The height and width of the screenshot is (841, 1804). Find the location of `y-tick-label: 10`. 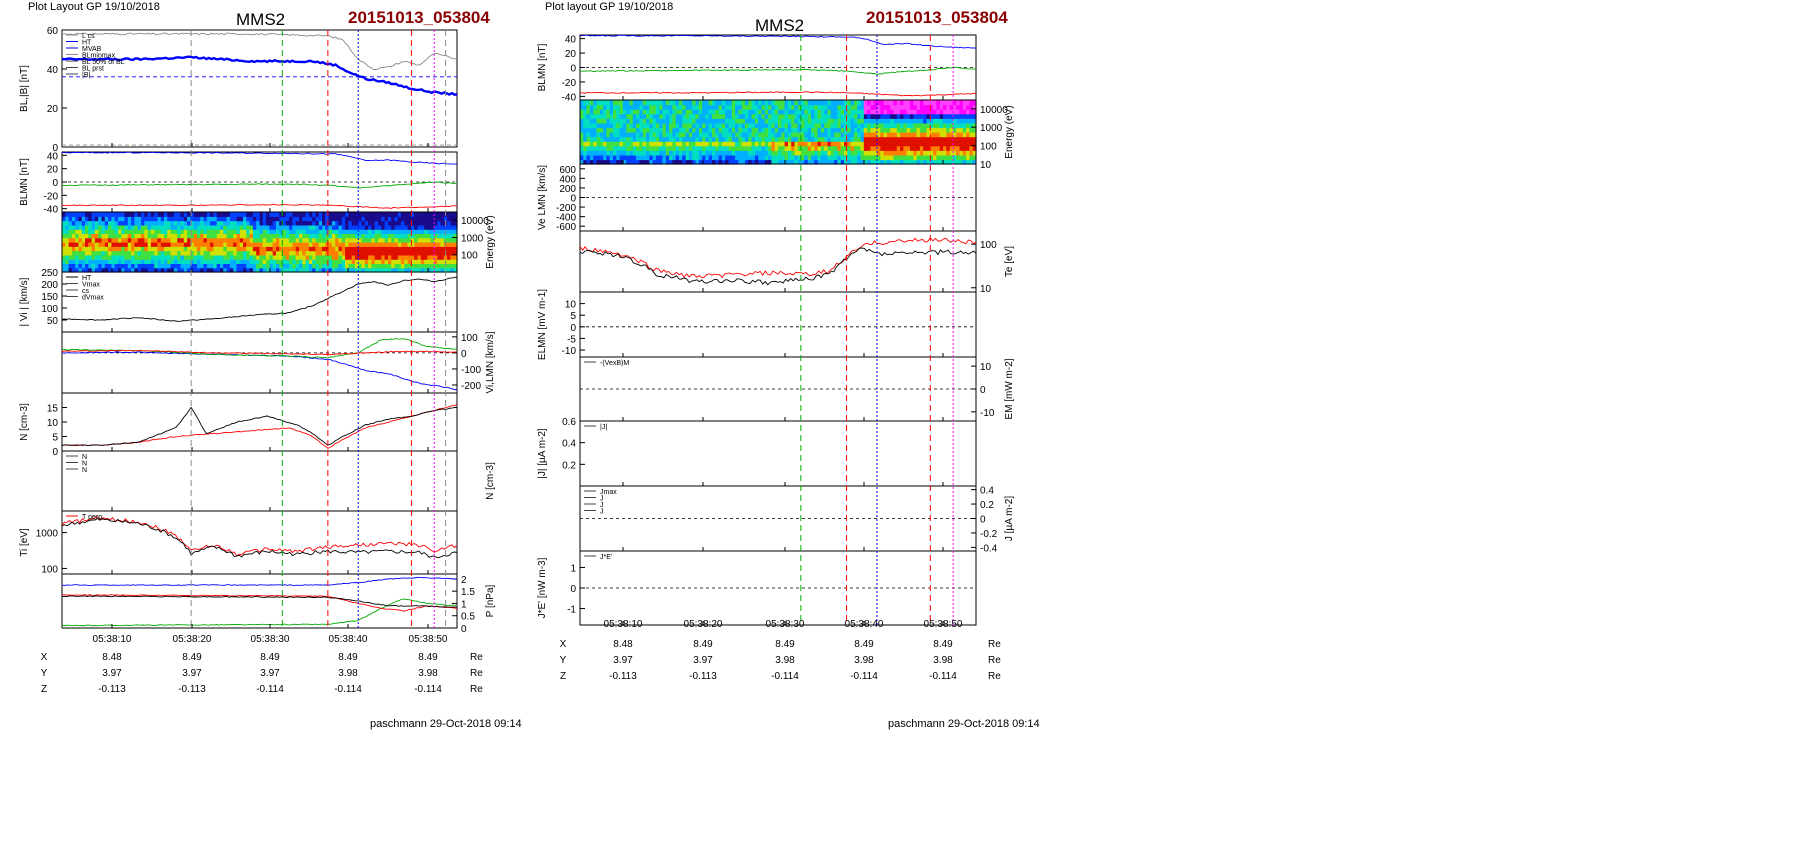

y-tick-label: 10 is located at coordinates (53, 423).